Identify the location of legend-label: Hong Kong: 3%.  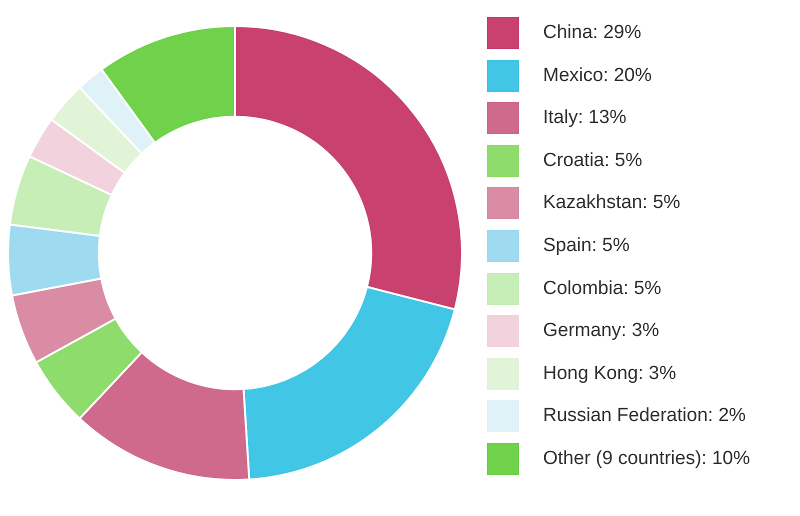
(609, 373).